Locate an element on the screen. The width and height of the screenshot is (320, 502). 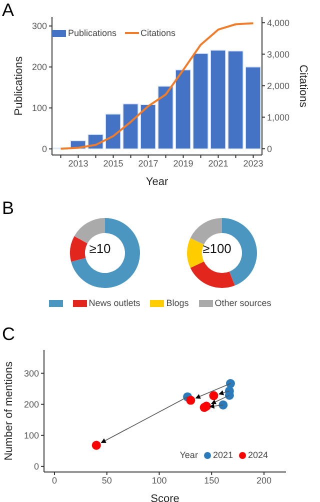
x-tick-label: 50 is located at coordinates (107, 480).